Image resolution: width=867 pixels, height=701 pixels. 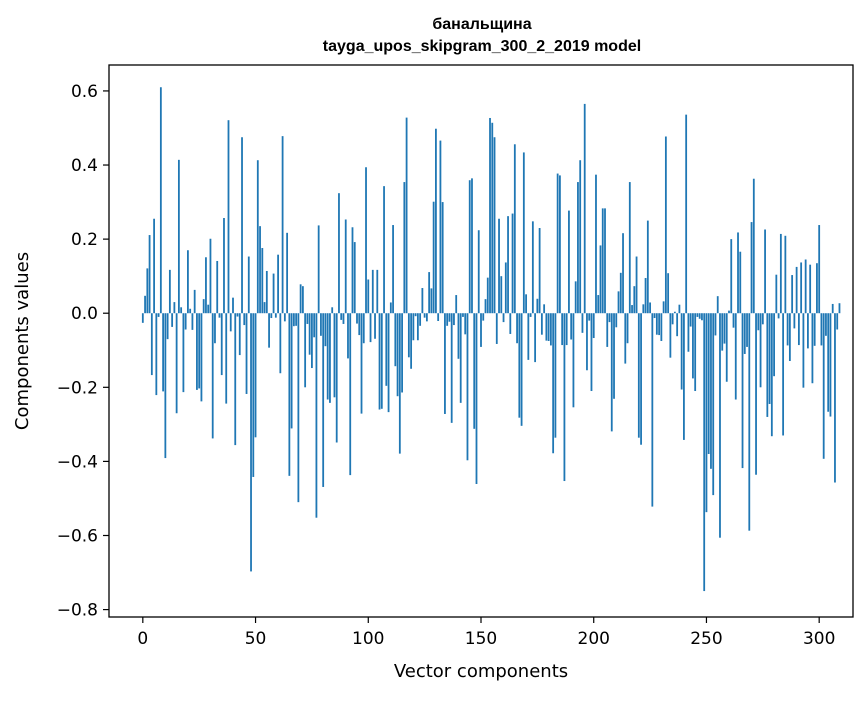 What do you see at coordinates (594, 639) in the screenshot?
I see `x-tick-label: 200` at bounding box center [594, 639].